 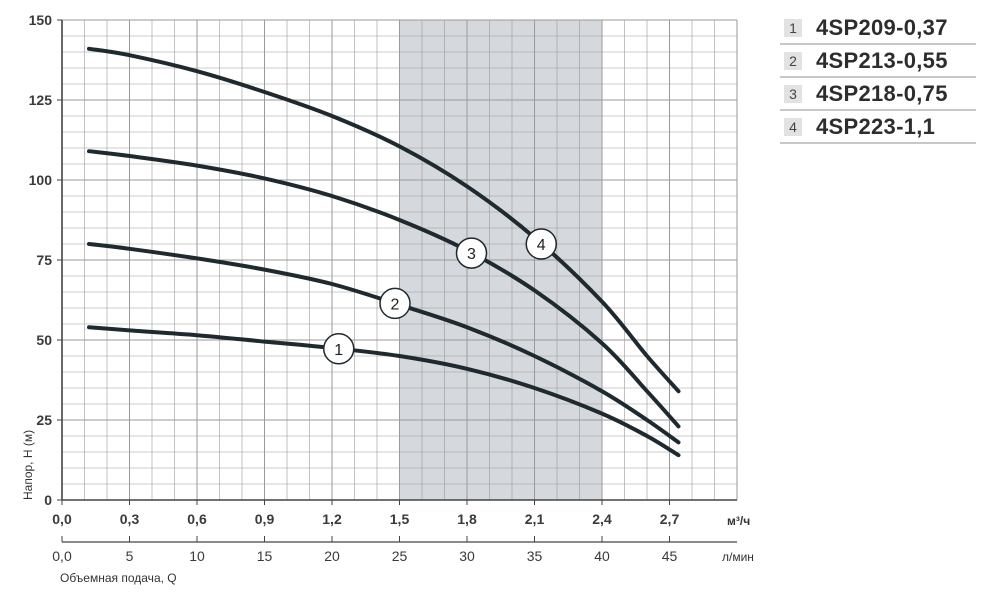 I want to click on x2-tick-label: 10, so click(x=197, y=556).